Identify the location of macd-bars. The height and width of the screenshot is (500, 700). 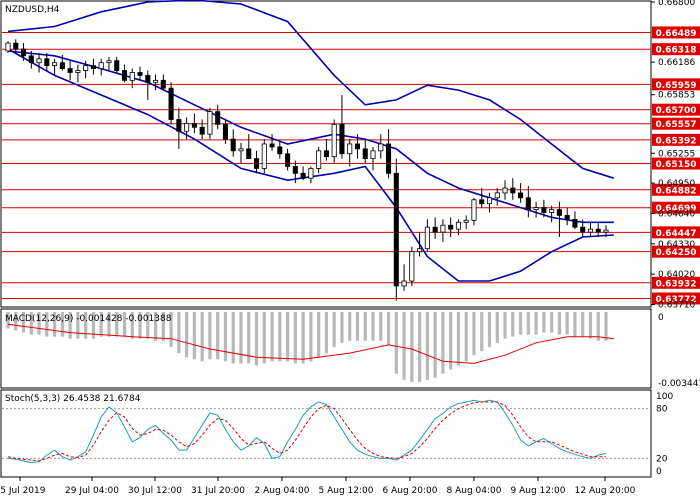
(310, 347).